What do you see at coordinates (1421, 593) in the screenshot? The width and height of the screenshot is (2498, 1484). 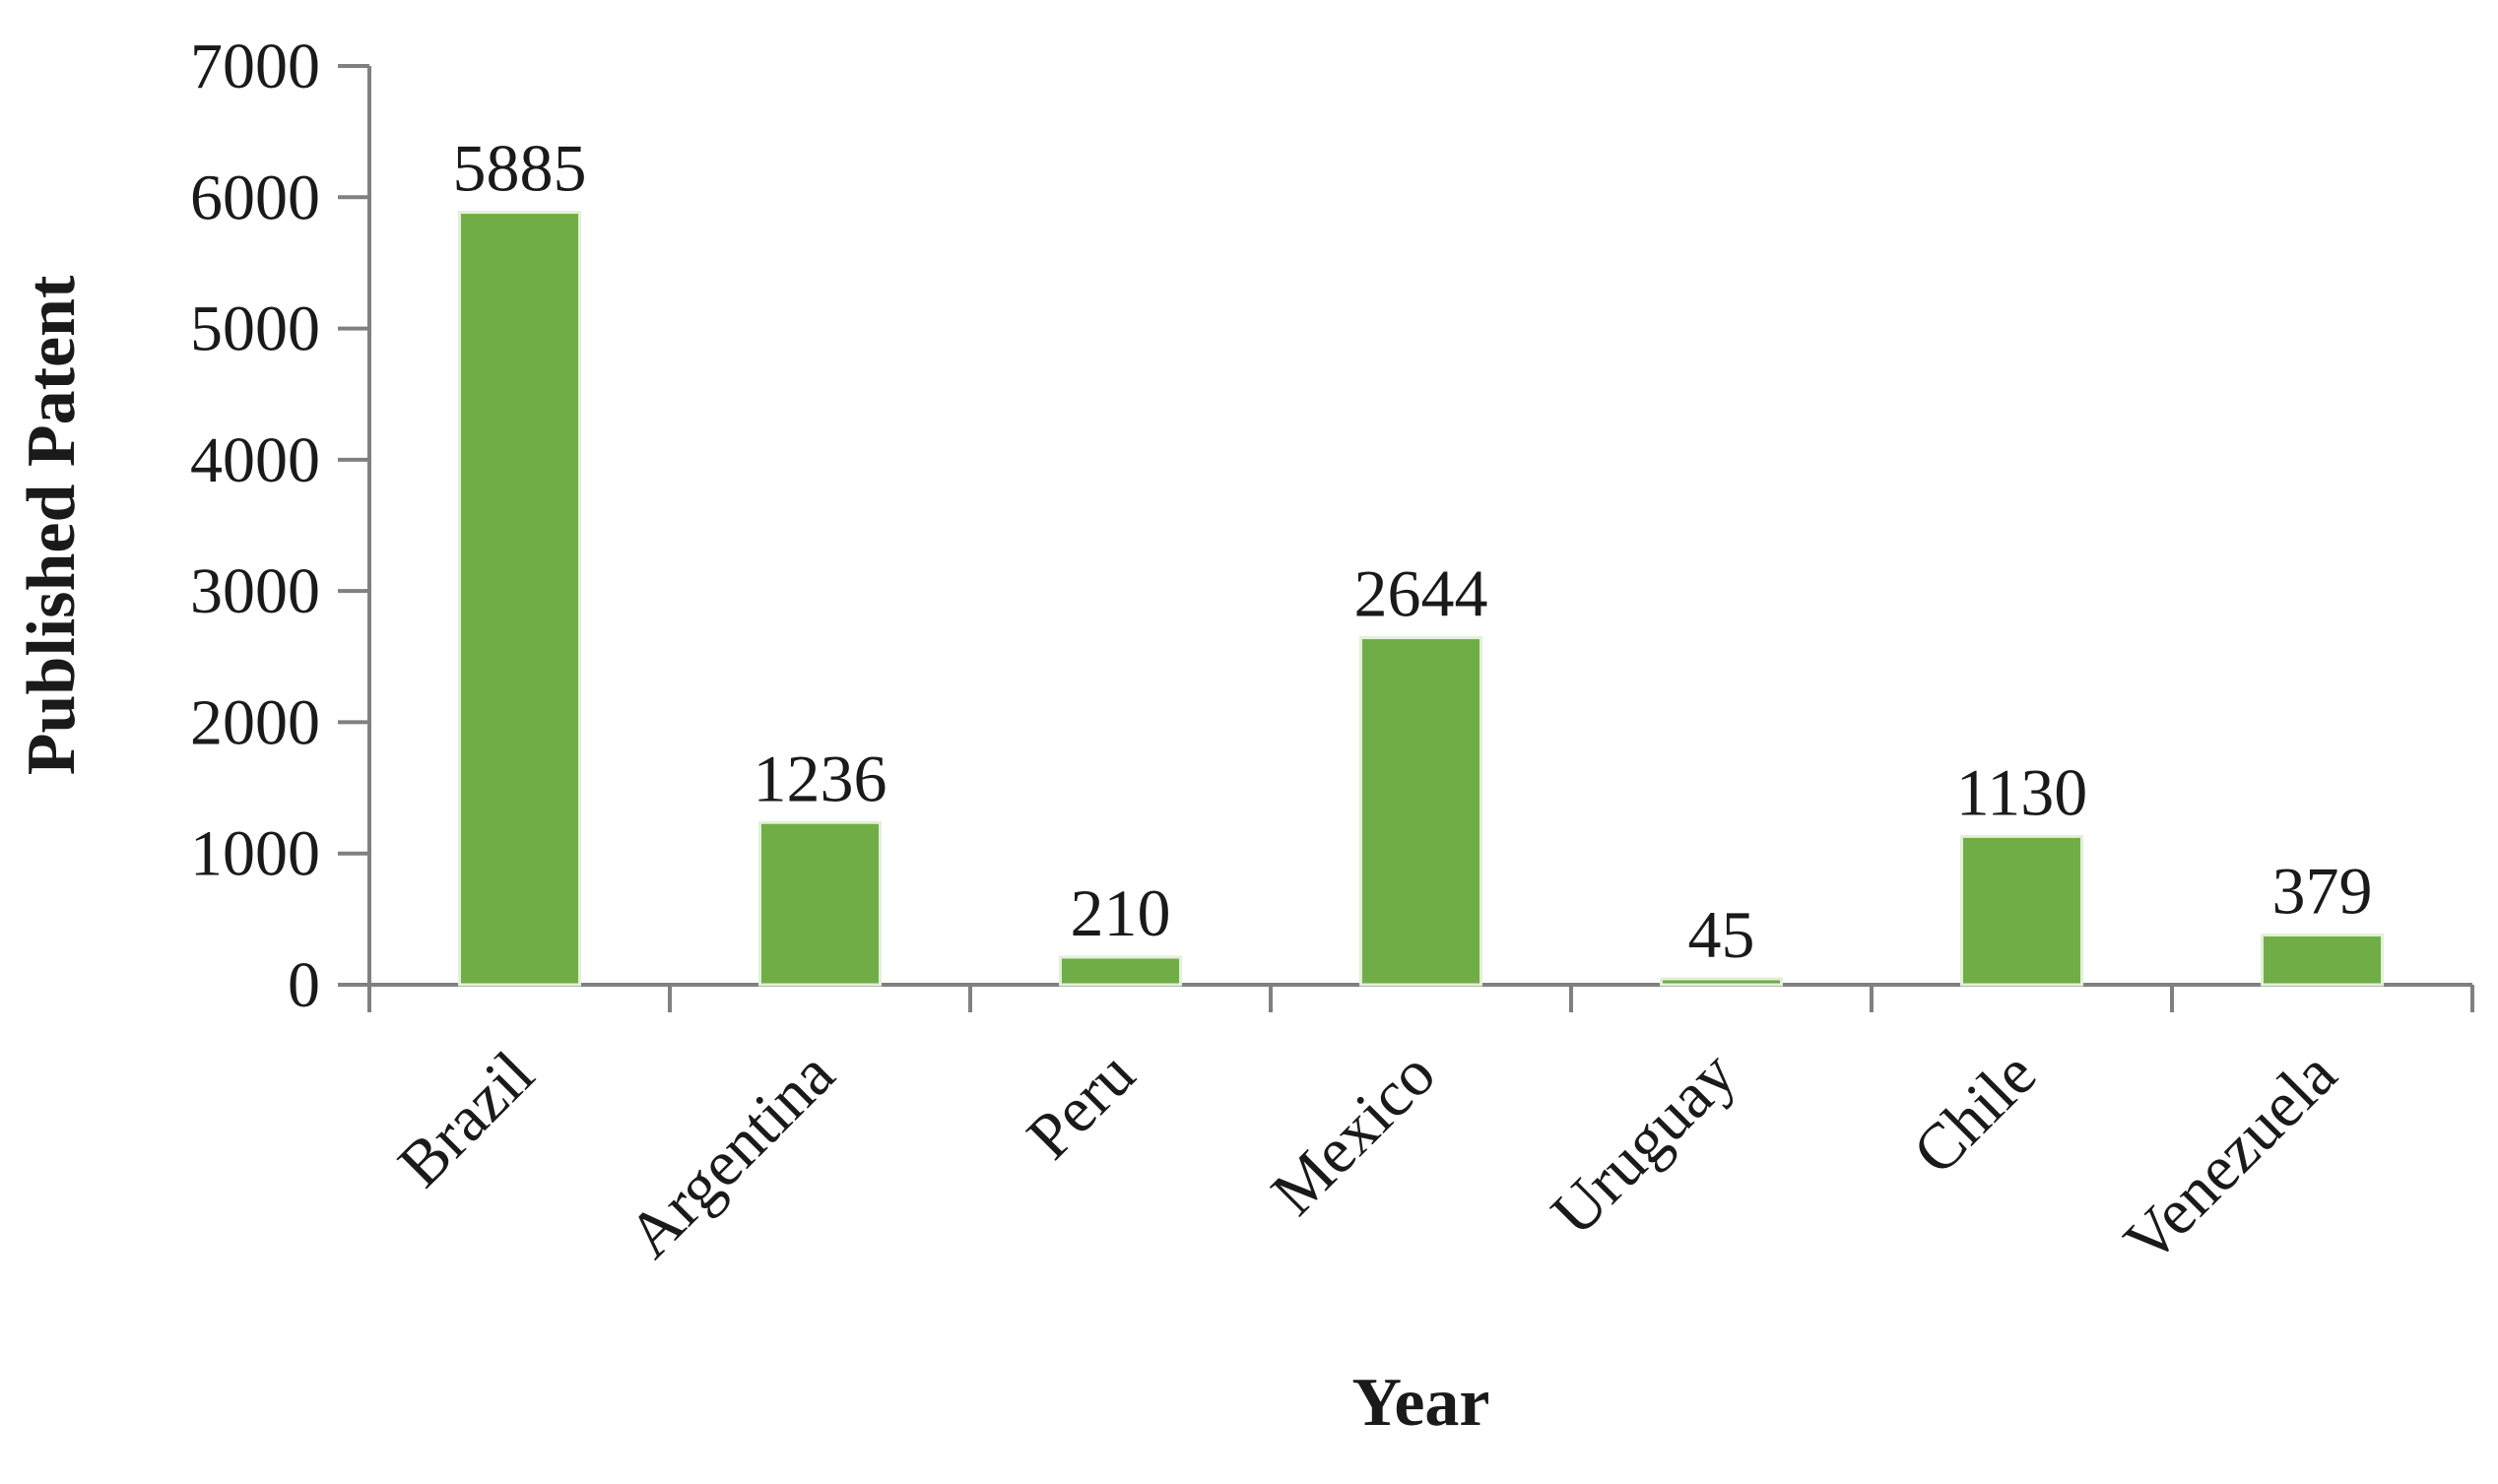 I see `data-label-mexico: 2644` at bounding box center [1421, 593].